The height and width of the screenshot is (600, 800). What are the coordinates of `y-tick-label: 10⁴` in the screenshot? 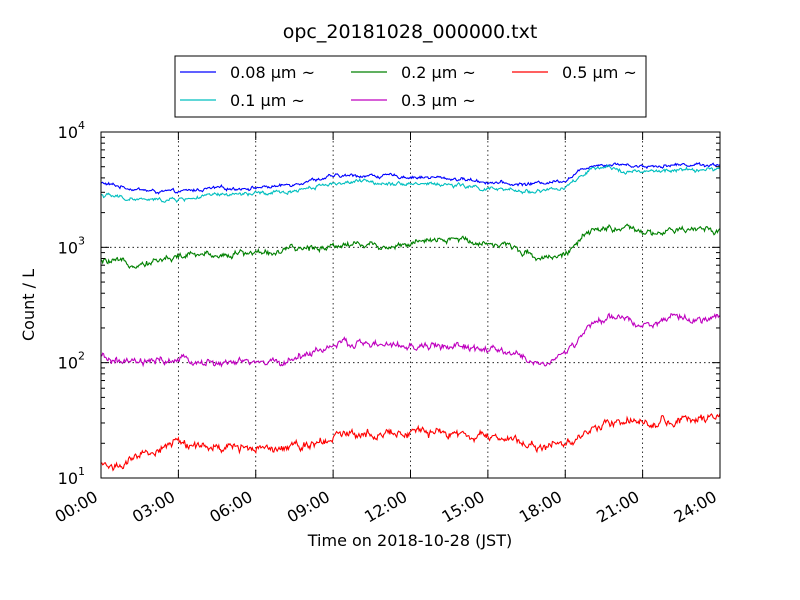 It's located at (71, 130).